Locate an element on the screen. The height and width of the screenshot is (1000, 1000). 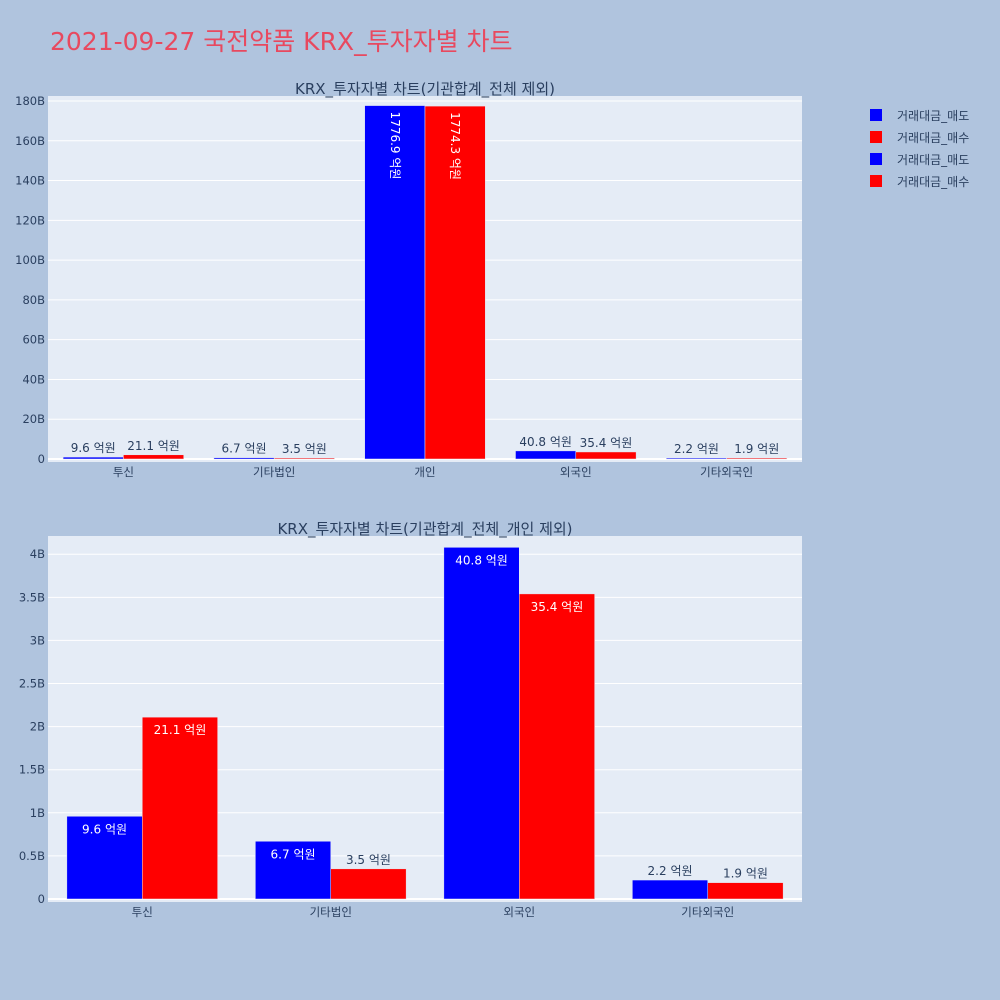
y-tick-label: 100B is located at coordinates (30, 260).